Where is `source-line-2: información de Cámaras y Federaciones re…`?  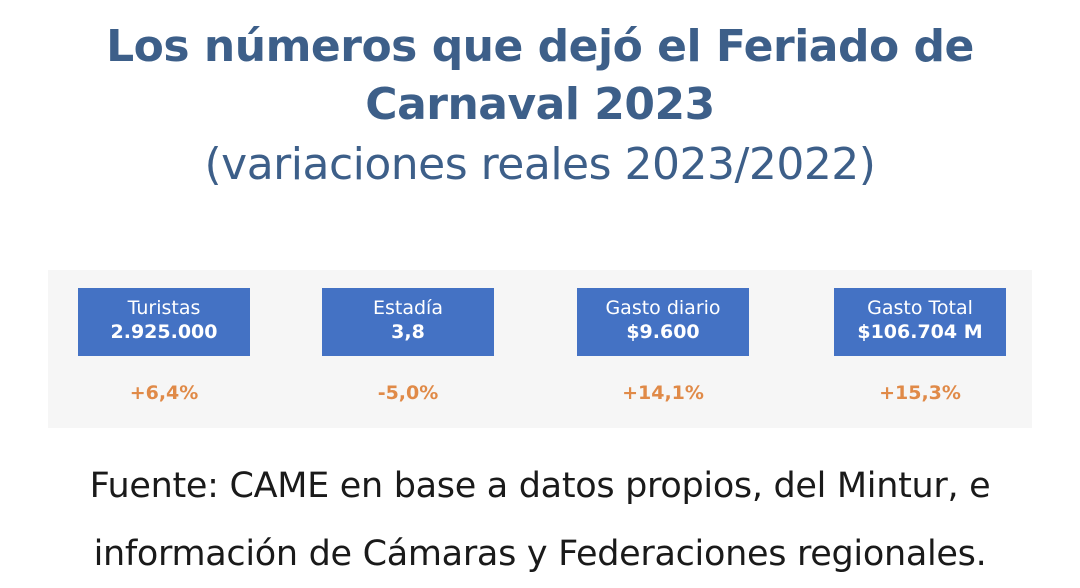
source-line-2: información de Cámaras y Federaciones re… is located at coordinates (540, 554).